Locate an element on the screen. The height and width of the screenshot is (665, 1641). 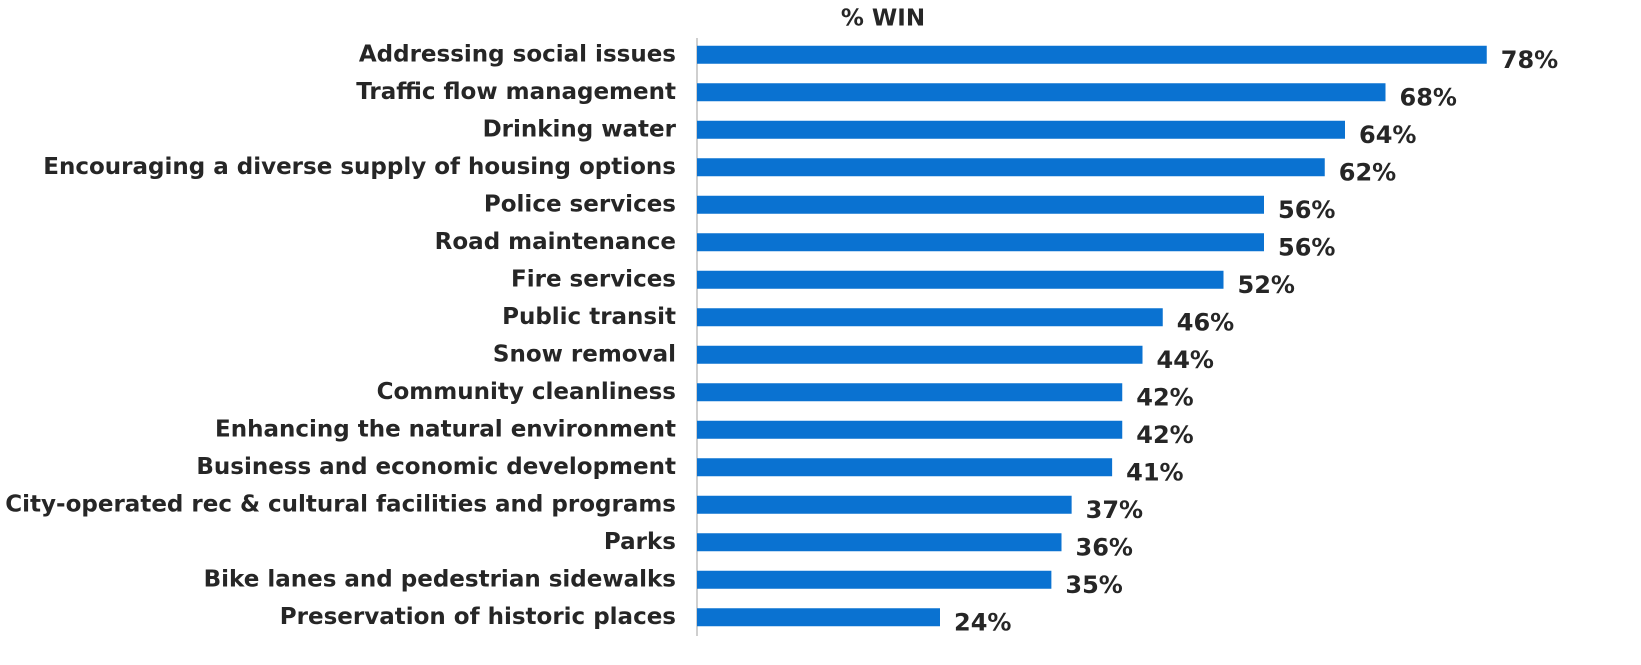
category-label: Drinking water is located at coordinates (580, 129).